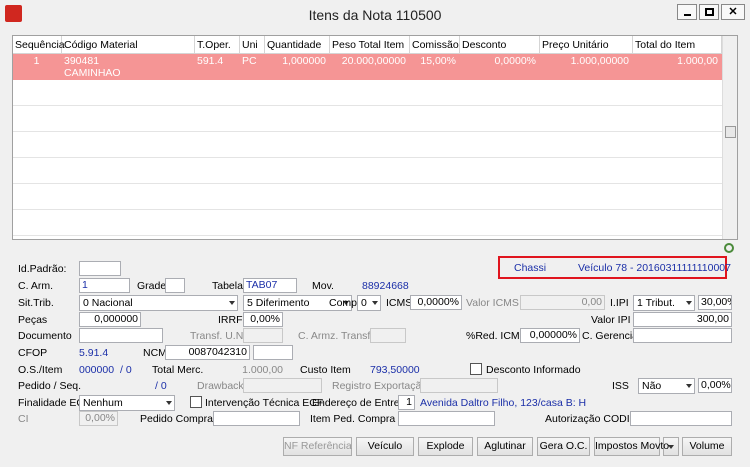  I want to click on select: 5 Diferimento, so click(297, 303).